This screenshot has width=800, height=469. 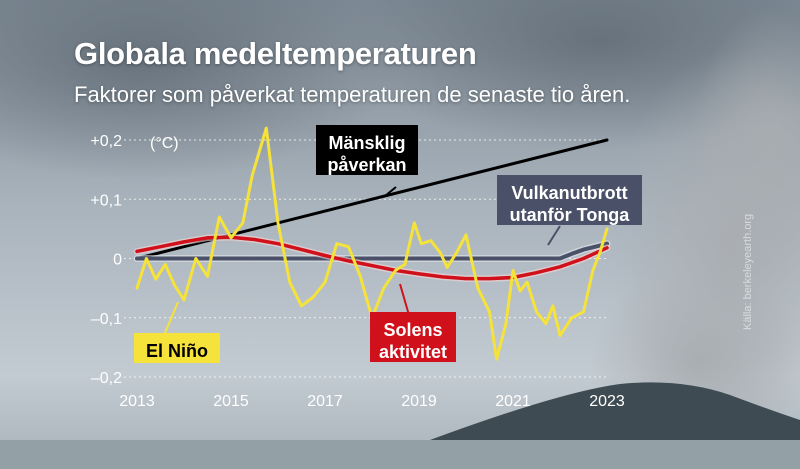 What do you see at coordinates (325, 401) in the screenshot?
I see `x-tick-label: 2017` at bounding box center [325, 401].